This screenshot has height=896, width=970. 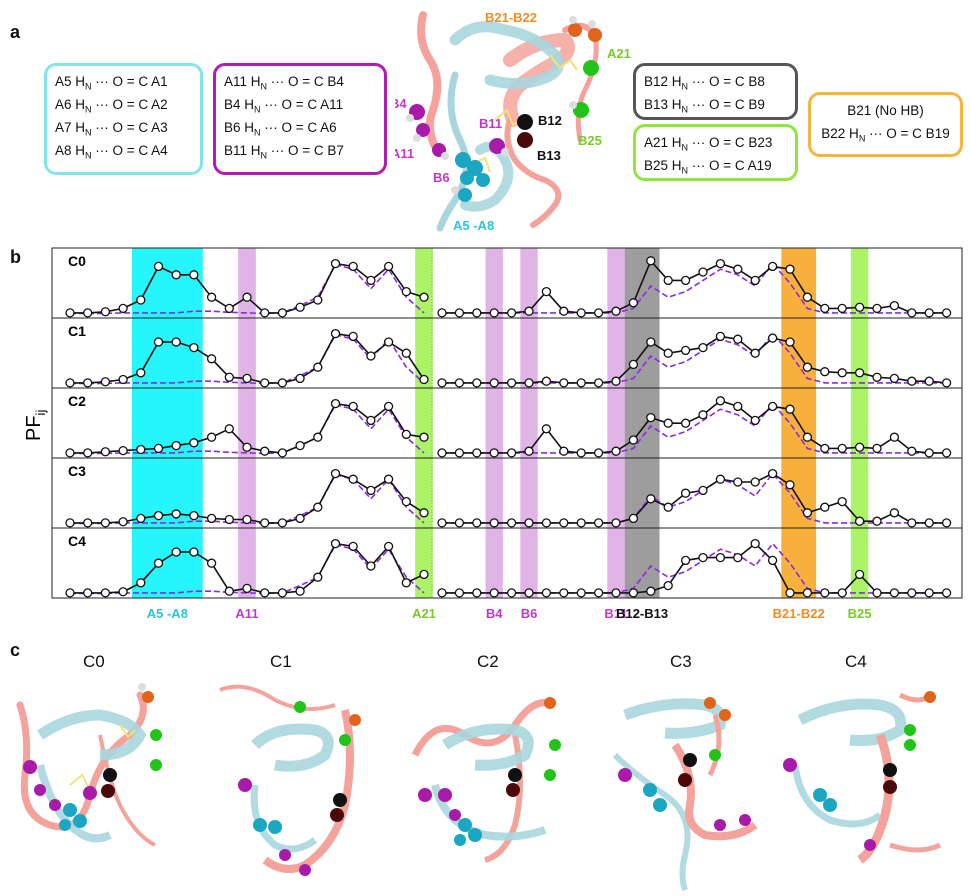 I want to click on hbond-line: B22 HN ··· O = C B19, so click(x=885, y=135).